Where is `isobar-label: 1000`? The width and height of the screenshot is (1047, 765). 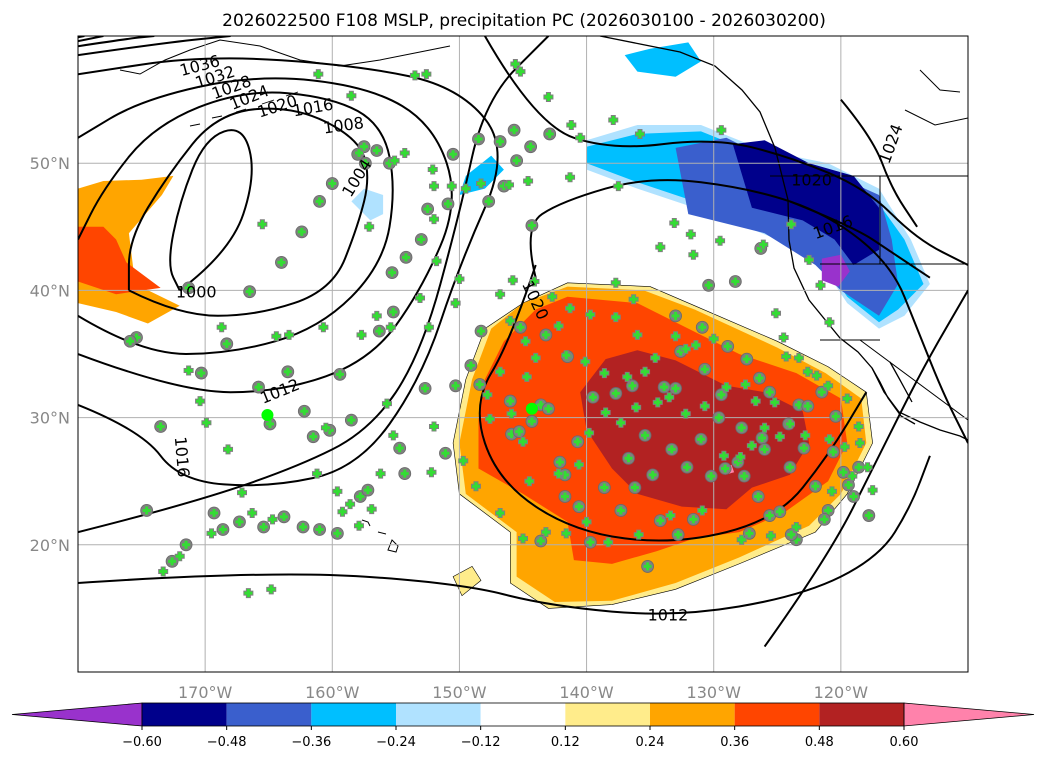 isobar-label: 1000 is located at coordinates (196, 291).